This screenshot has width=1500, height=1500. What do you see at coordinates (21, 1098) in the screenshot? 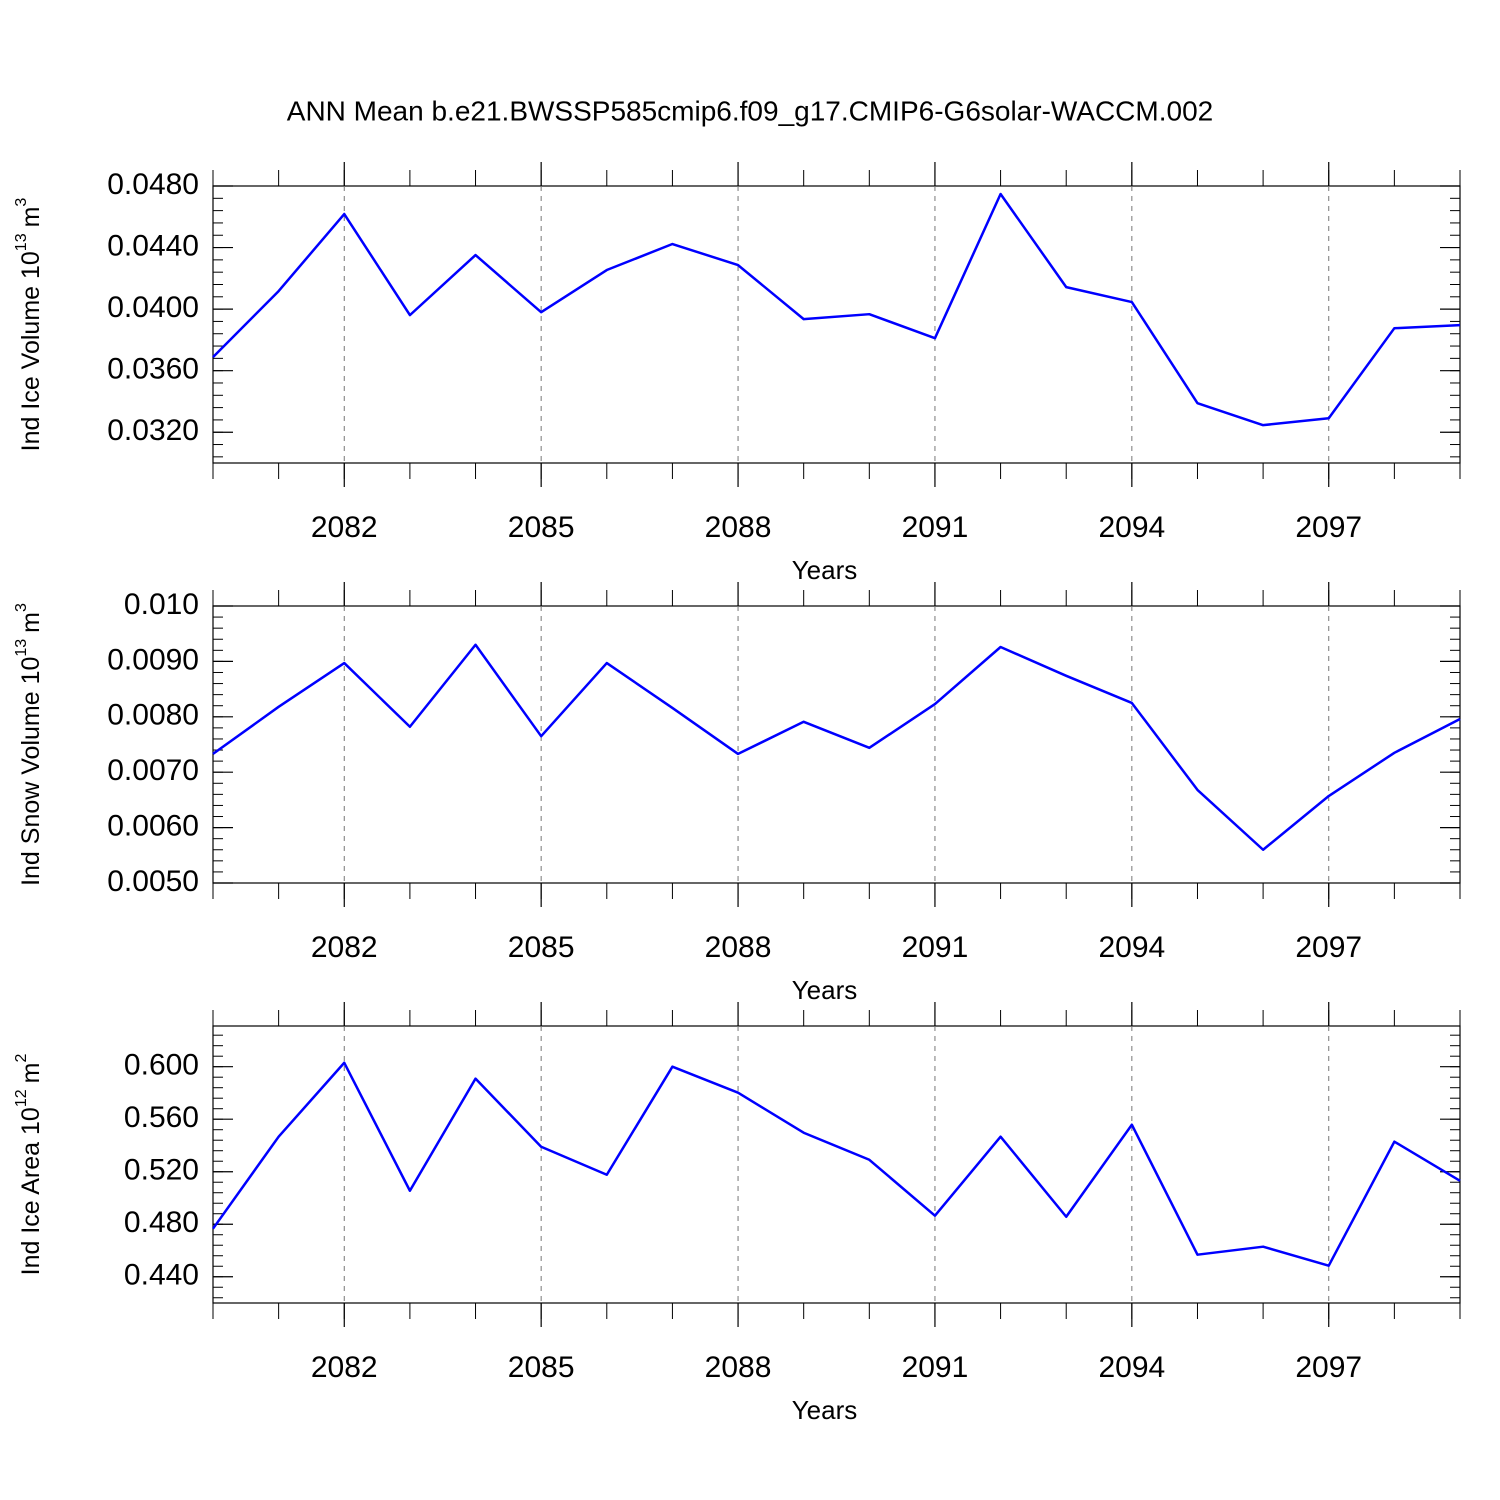
I see `y-label-power: 12` at bounding box center [21, 1098].